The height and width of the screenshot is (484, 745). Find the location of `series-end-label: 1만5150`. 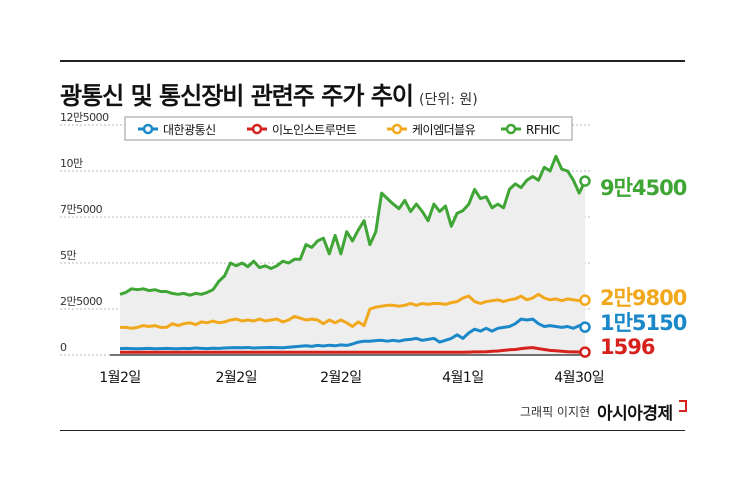

series-end-label: 1만5150 is located at coordinates (643, 323).